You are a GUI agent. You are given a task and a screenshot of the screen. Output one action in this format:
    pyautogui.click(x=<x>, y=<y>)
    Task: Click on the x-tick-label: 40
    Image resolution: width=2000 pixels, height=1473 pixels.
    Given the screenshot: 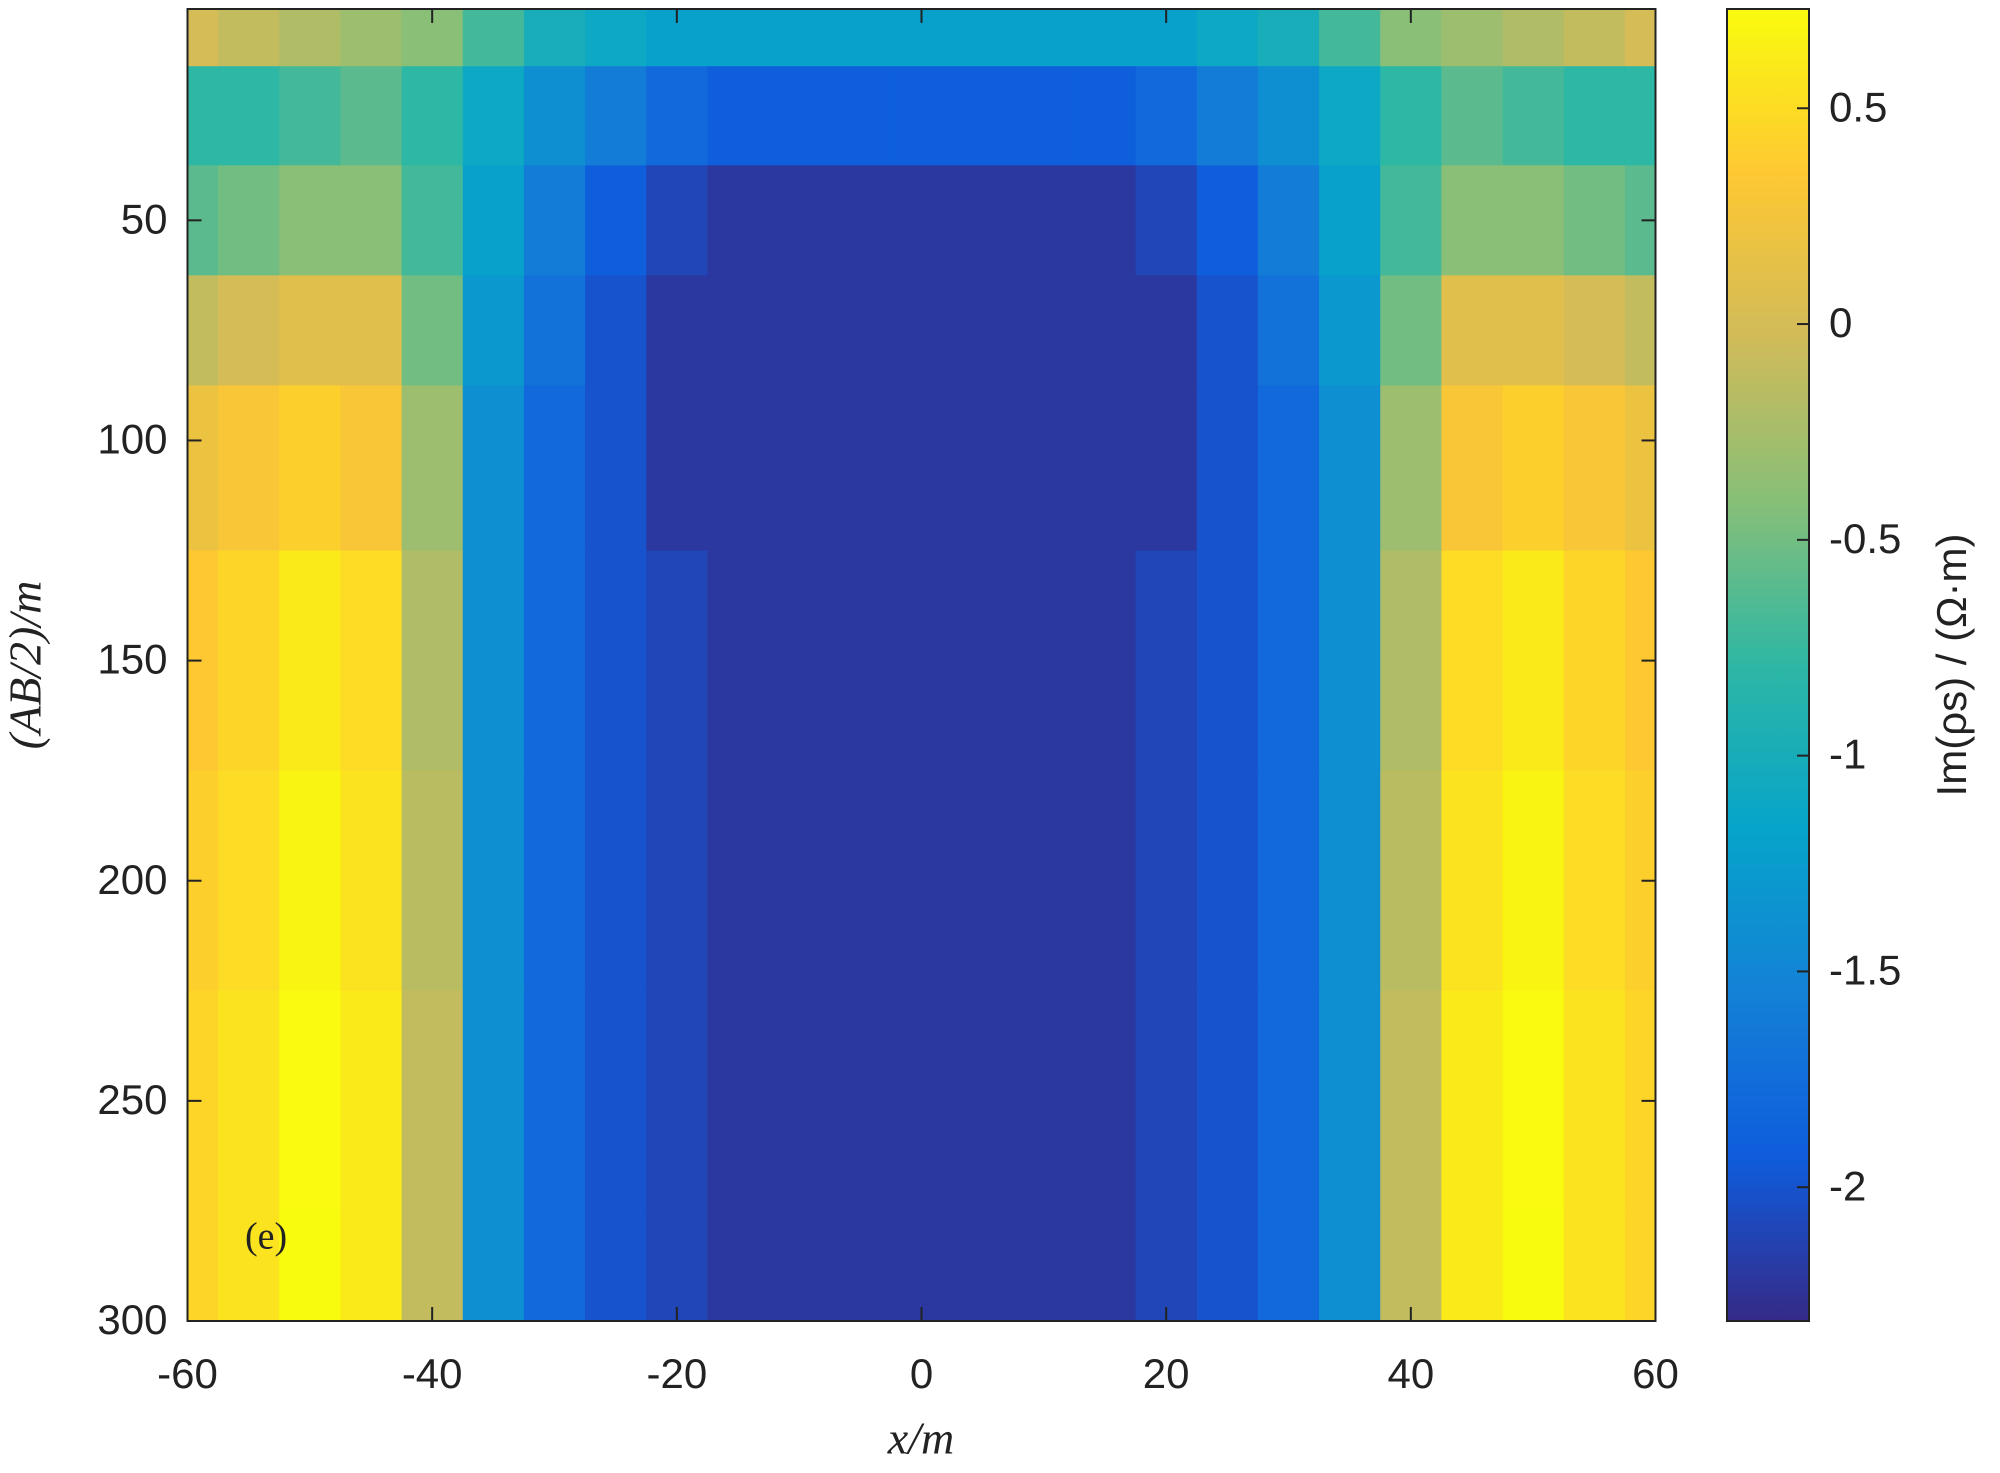 What is the action you would take?
    pyautogui.click(x=1410, y=1373)
    